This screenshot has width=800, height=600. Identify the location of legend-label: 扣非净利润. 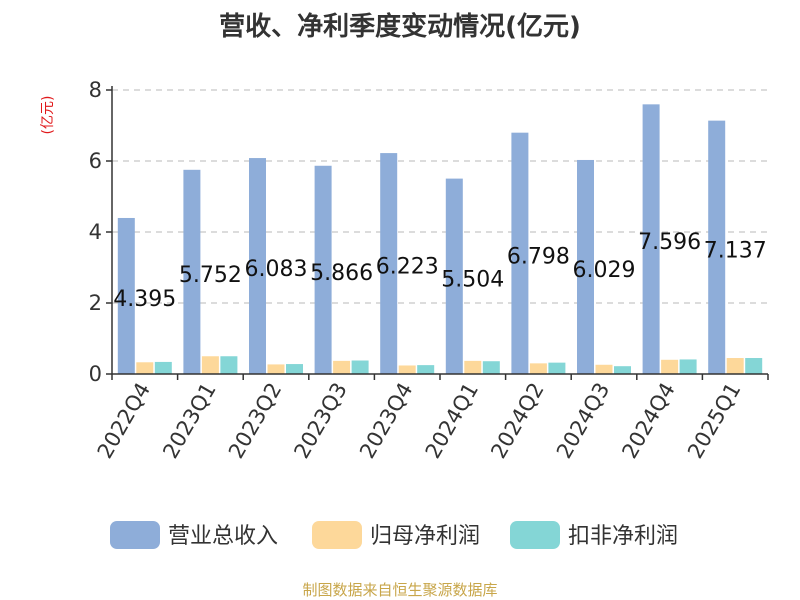
(623, 536).